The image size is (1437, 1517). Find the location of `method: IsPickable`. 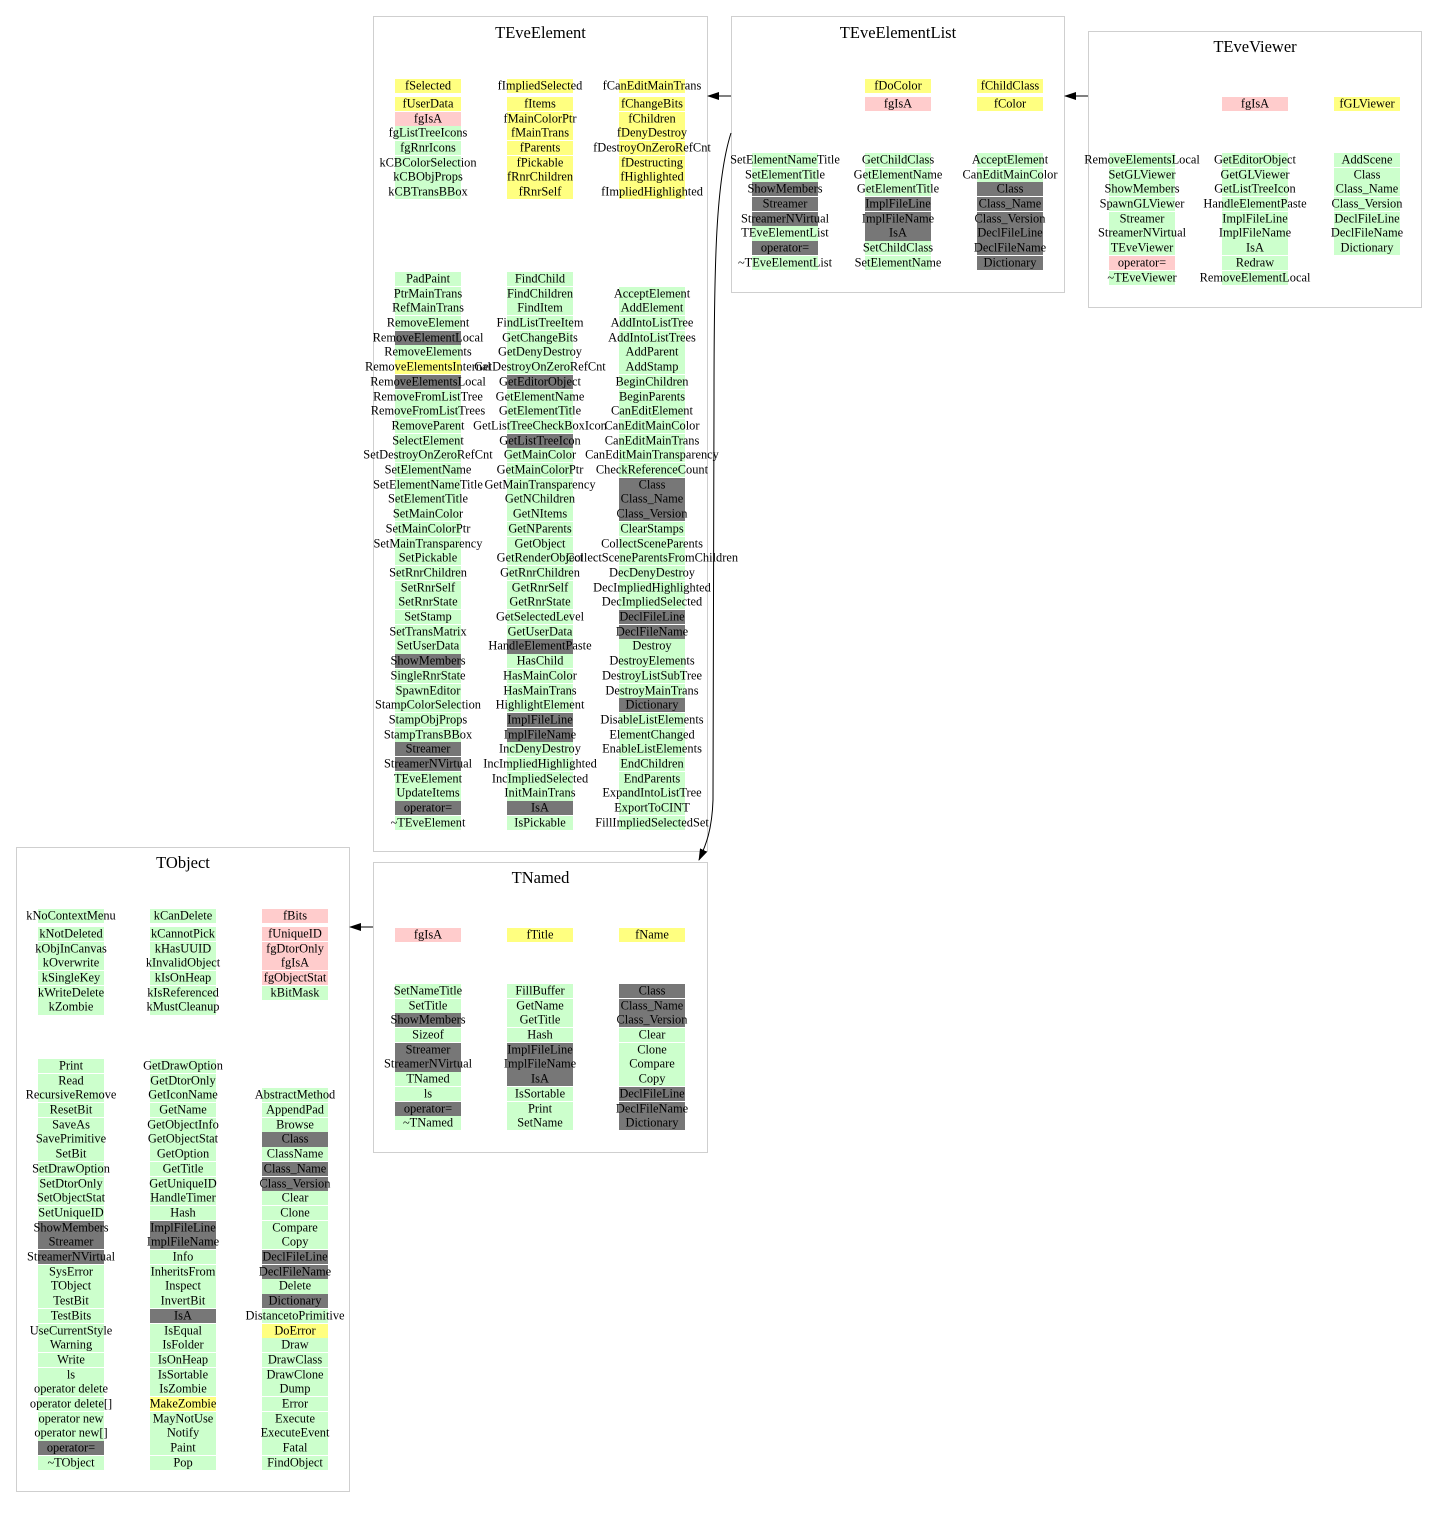

method: IsPickable is located at coordinates (540, 823).